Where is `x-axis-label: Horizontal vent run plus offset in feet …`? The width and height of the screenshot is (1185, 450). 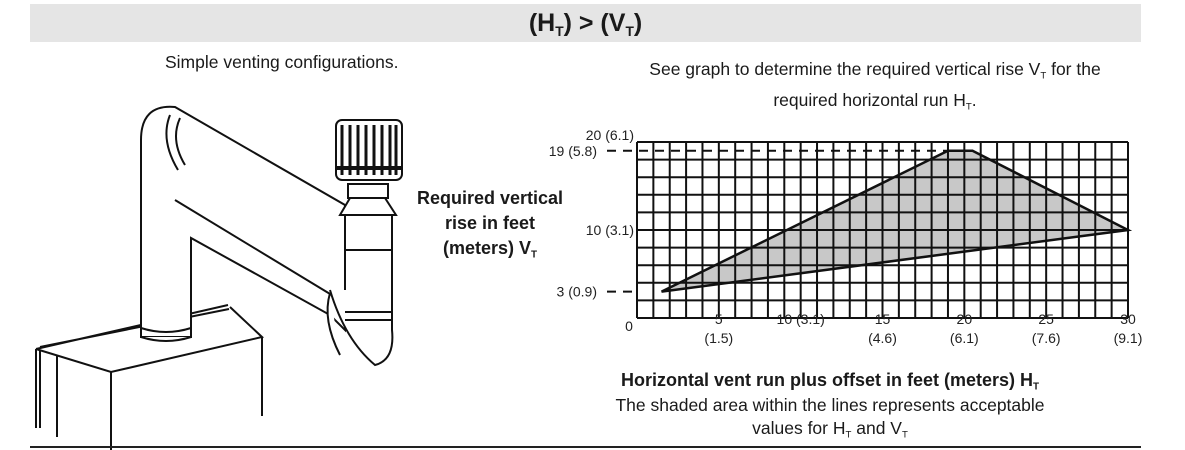
x-axis-label: Horizontal vent run plus offset in feet … is located at coordinates (830, 381).